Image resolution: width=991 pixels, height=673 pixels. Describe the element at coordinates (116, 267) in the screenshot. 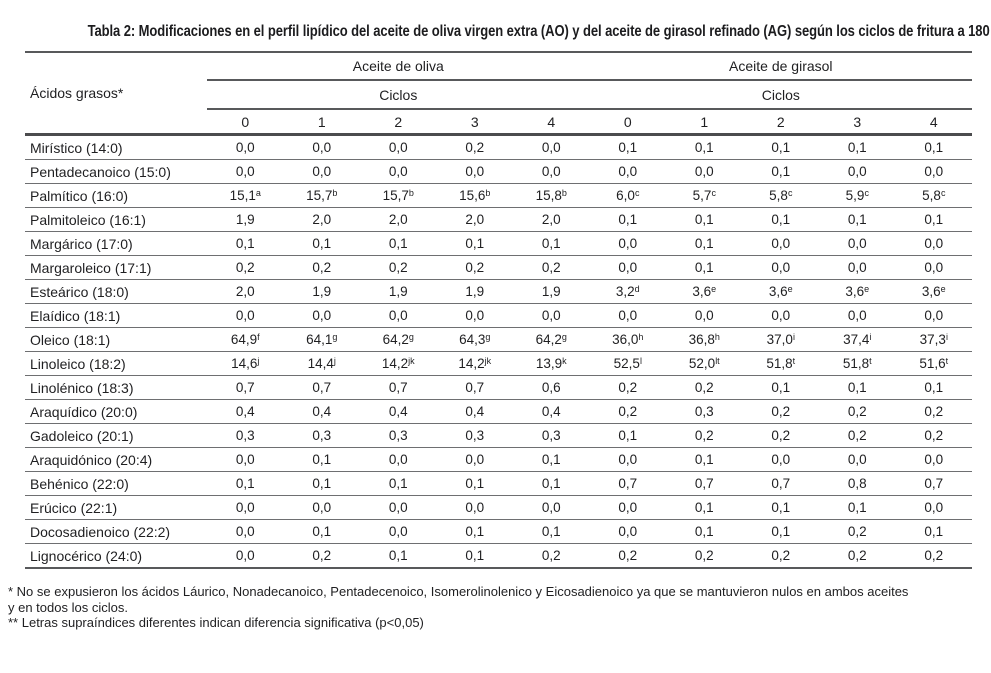

I see `row-label: Margaroleico (17:1)` at that location.